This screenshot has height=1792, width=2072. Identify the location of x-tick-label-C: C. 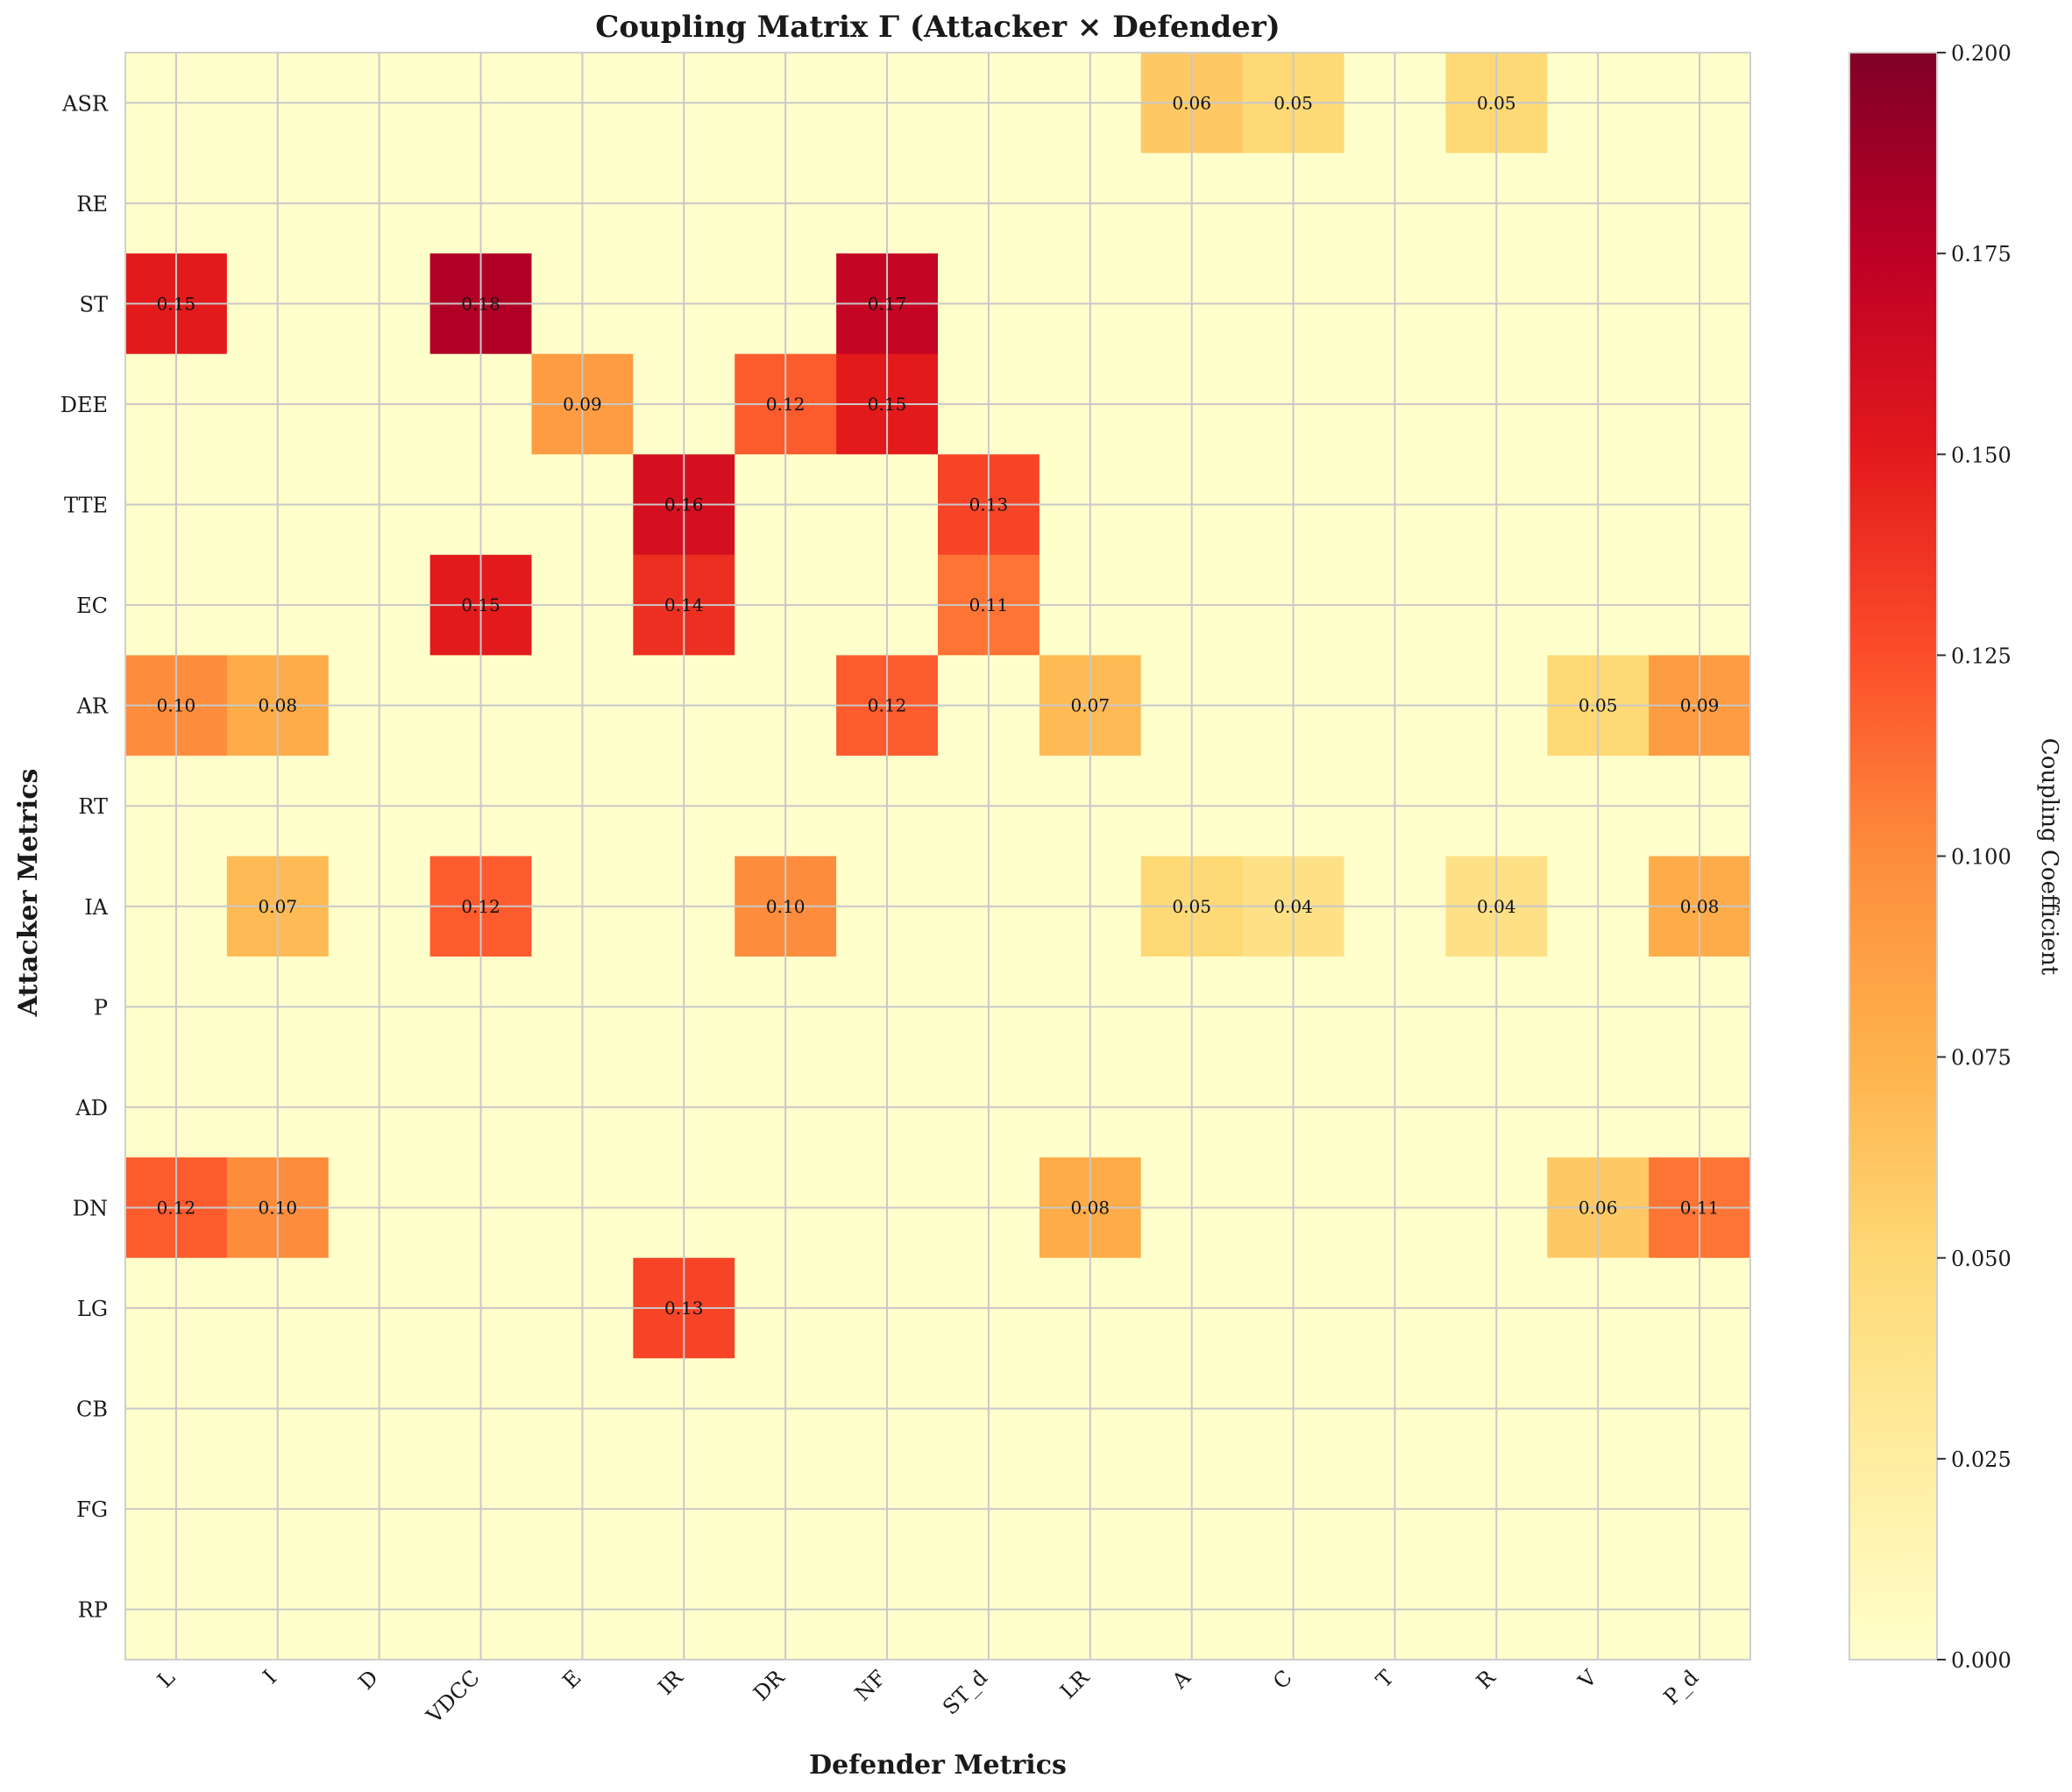
(1283, 1679).